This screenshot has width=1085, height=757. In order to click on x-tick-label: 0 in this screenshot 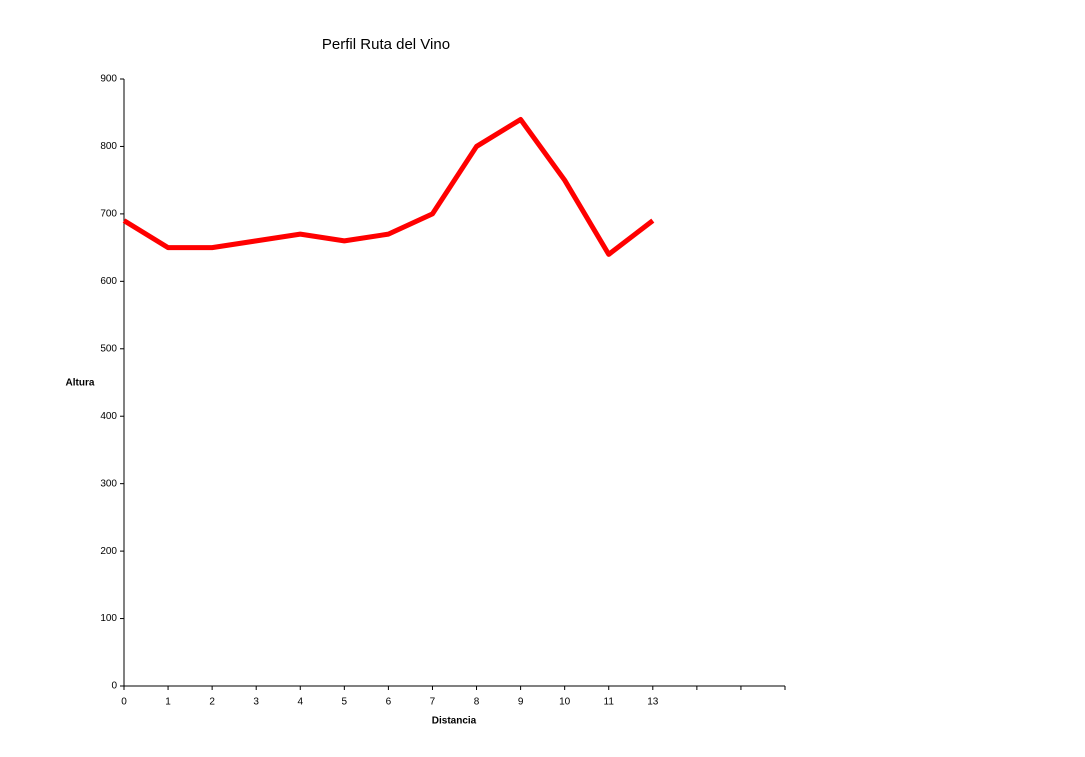, I will do `click(124, 702)`.